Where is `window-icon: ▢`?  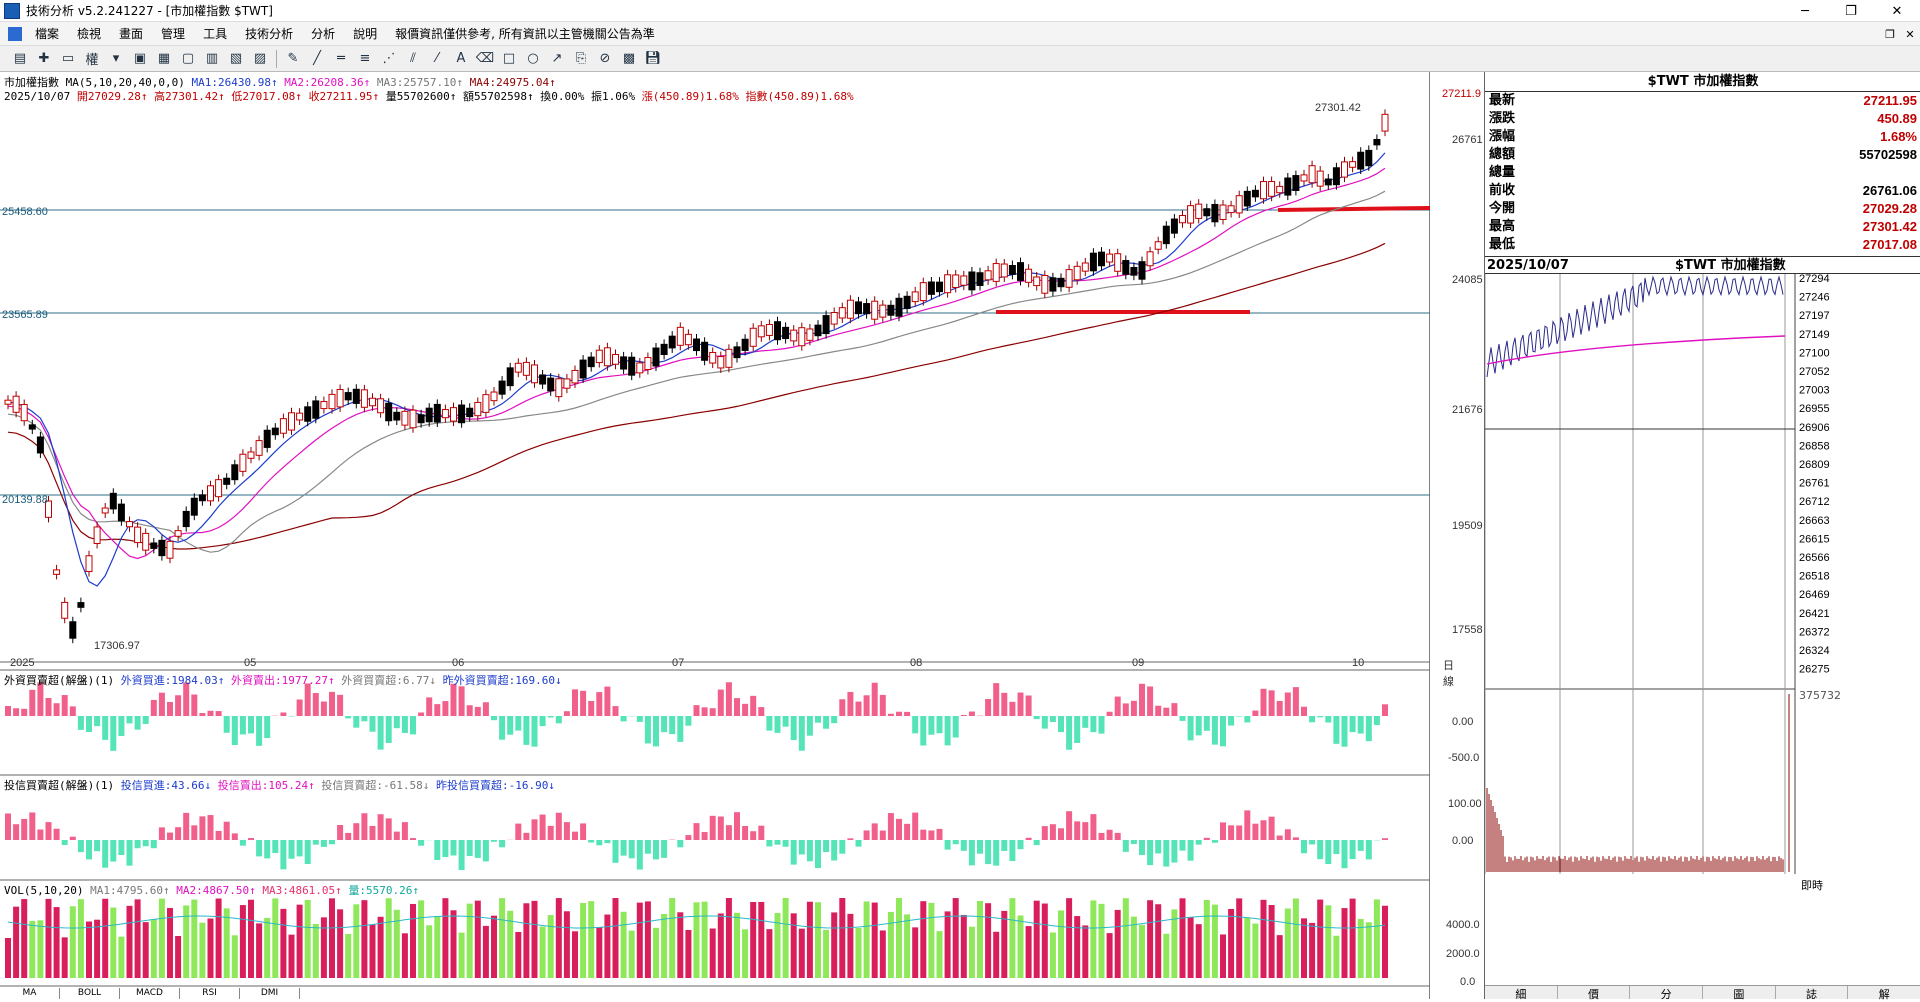
window-icon: ▢ is located at coordinates (188, 59).